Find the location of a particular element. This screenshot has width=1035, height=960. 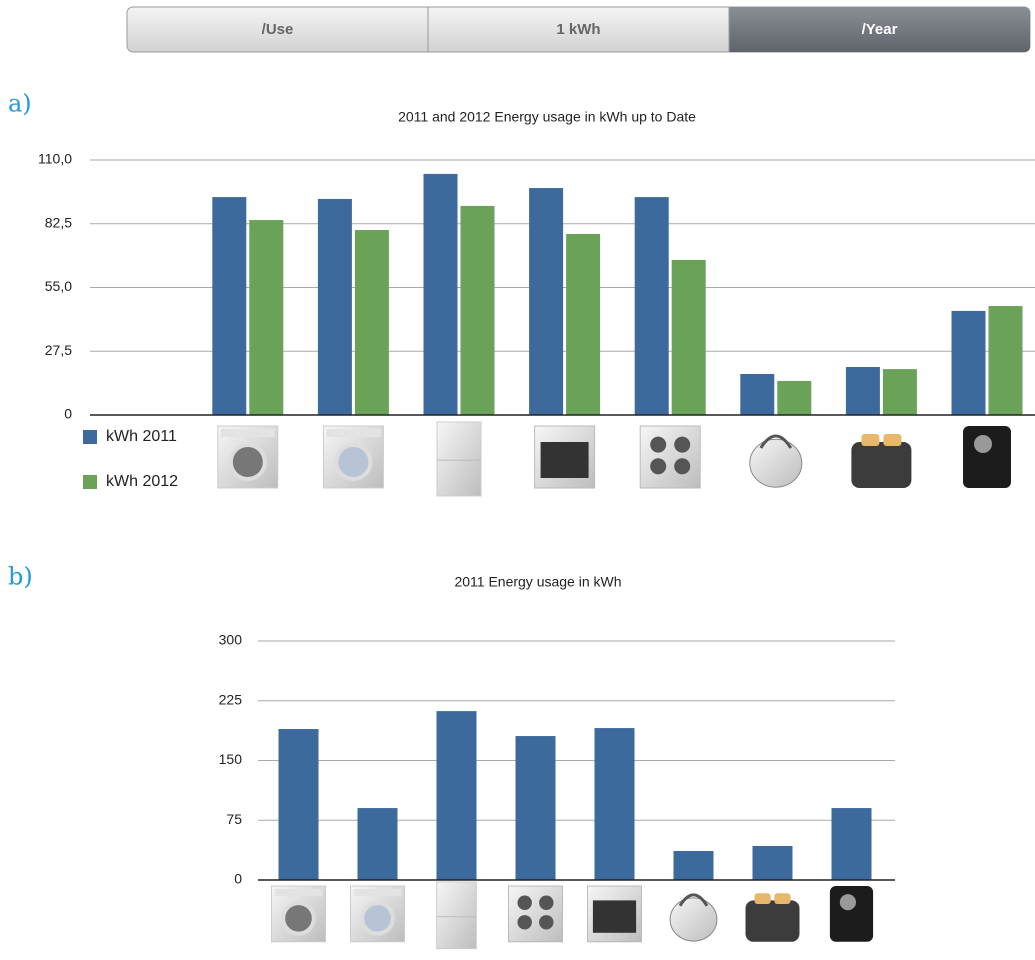

legend-label: kWh 2012 is located at coordinates (142, 481).